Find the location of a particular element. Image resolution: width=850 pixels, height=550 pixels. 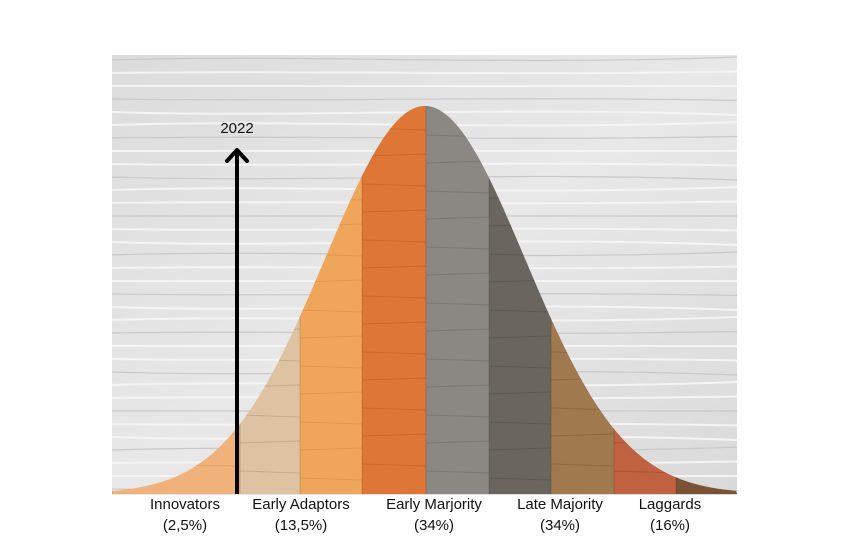

category-label-innovators: Innovators (2,5%) is located at coordinates (185, 515).